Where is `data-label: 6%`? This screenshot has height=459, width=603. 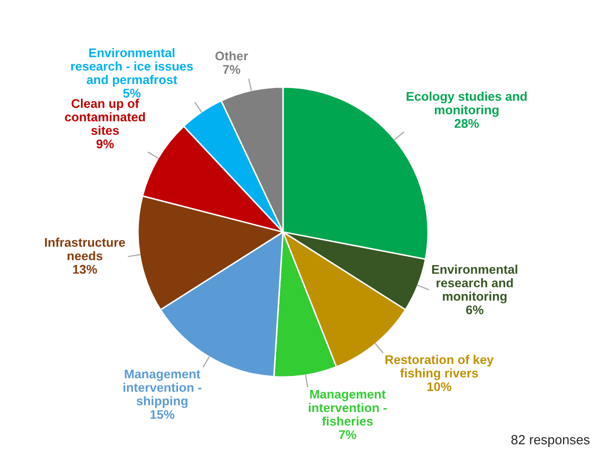
data-label: 6% is located at coordinates (475, 309).